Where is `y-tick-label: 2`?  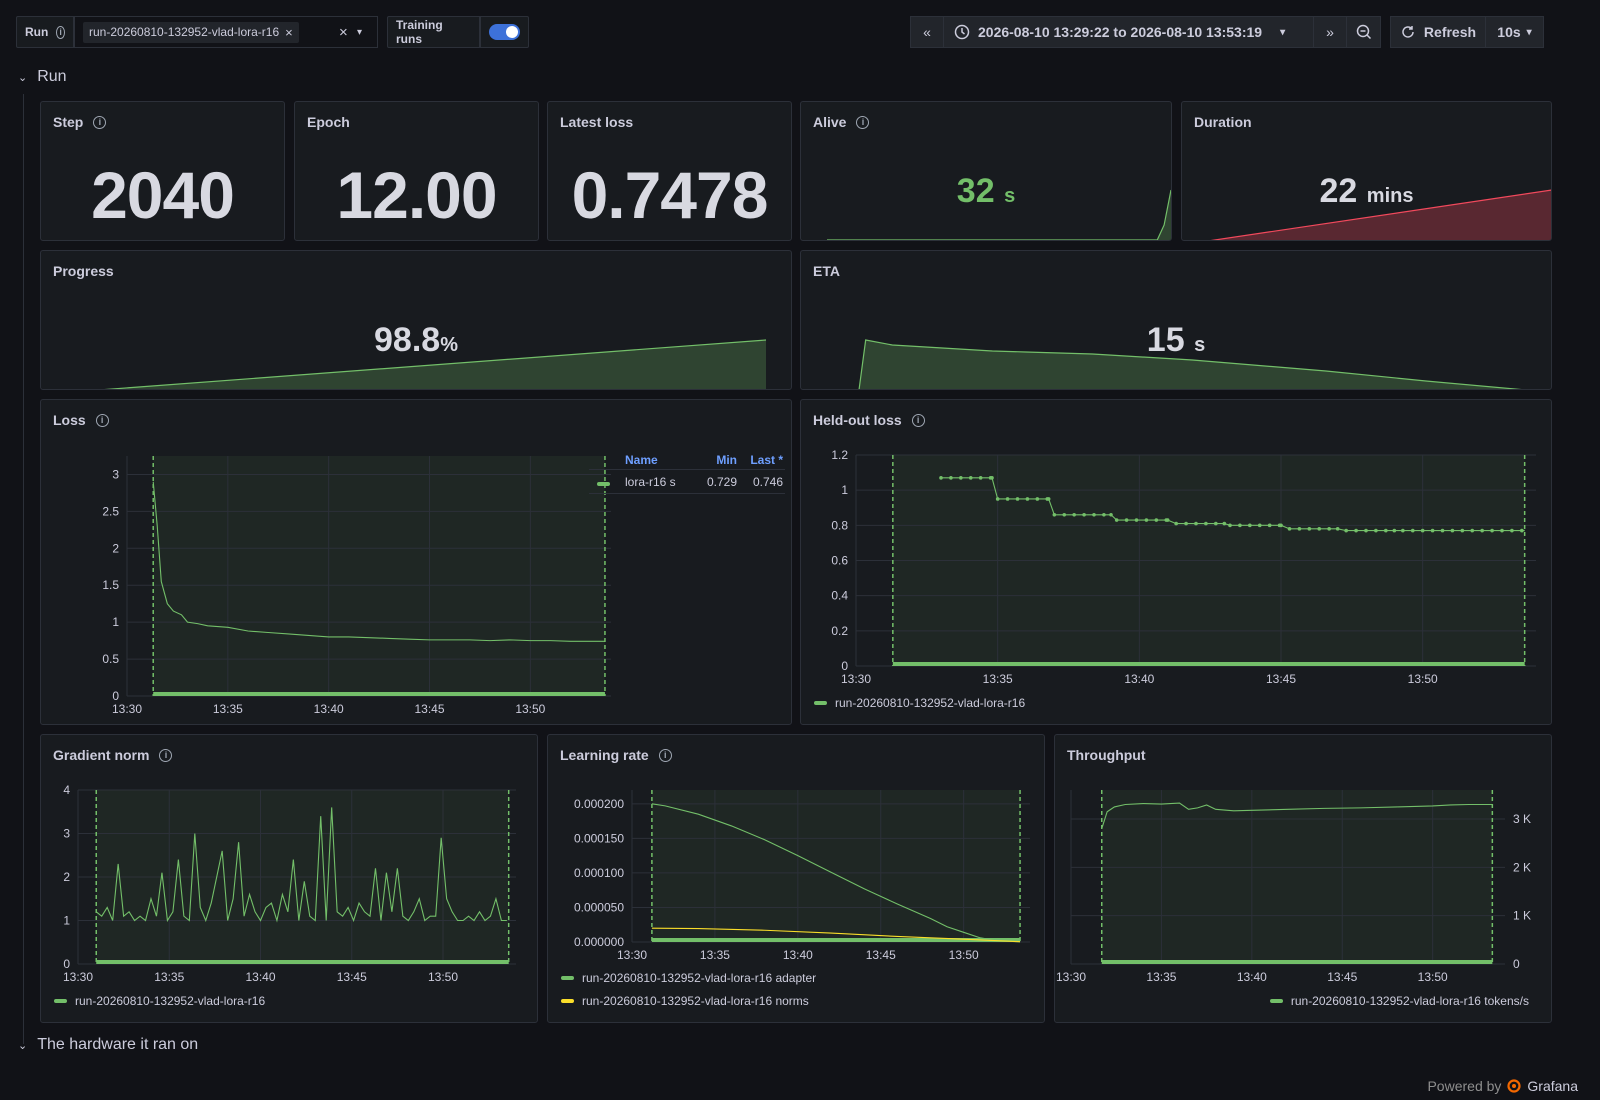 y-tick-label: 2 is located at coordinates (115, 548).